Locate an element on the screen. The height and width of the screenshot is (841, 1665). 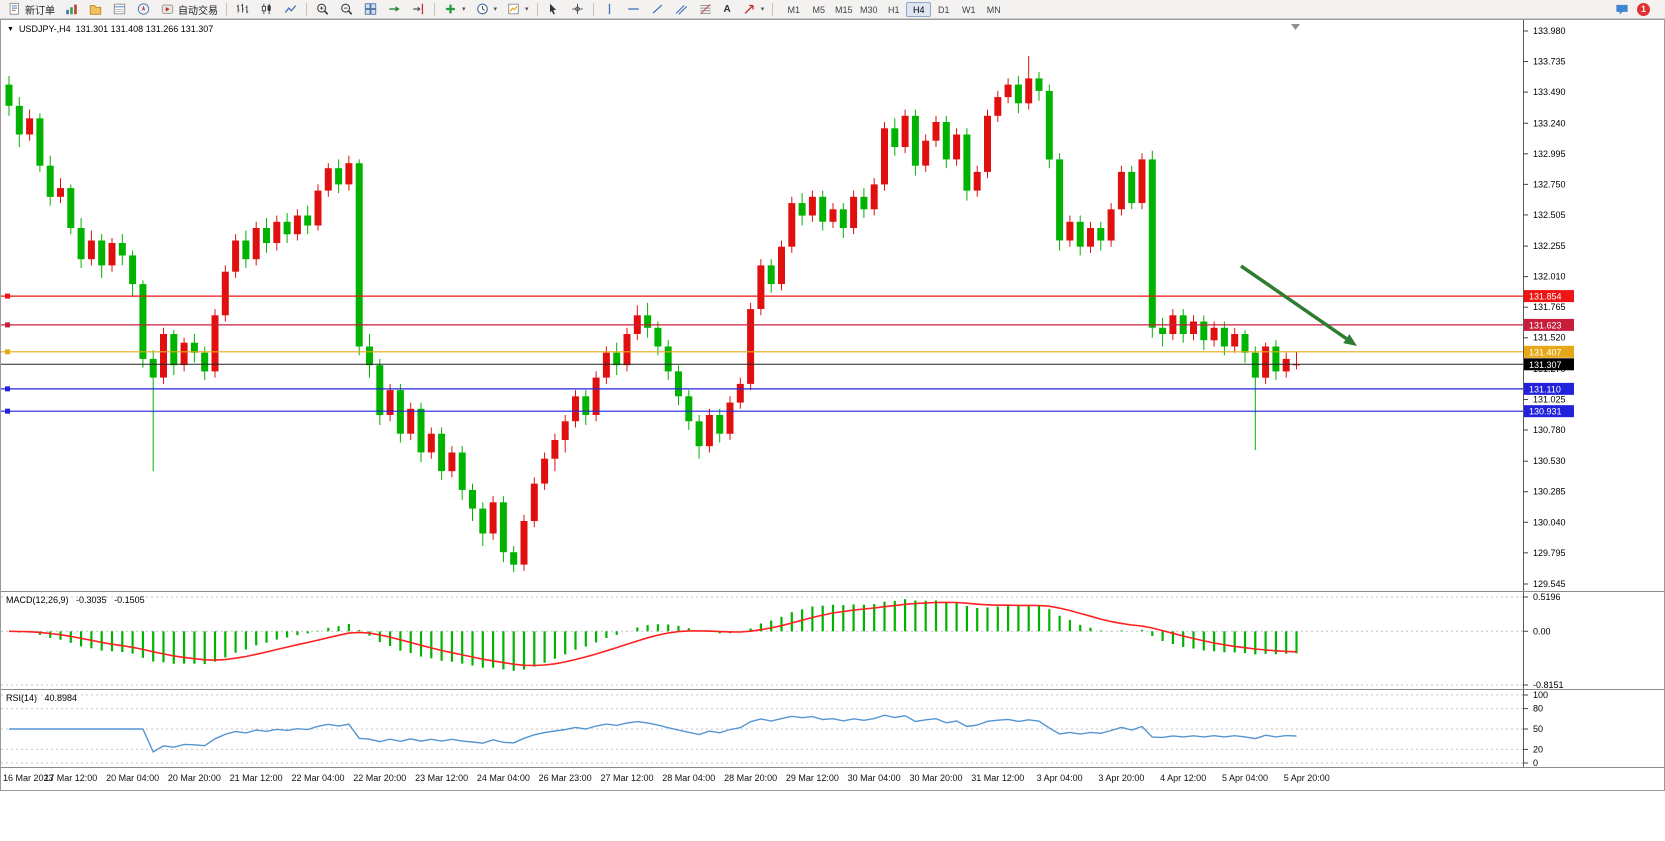
chart-shift-button is located at coordinates (418, 9).